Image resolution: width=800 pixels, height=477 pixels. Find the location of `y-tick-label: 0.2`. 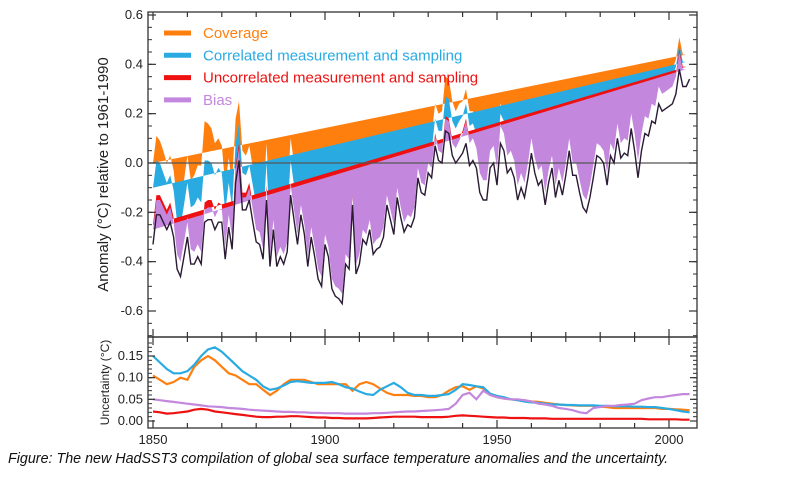

y-tick-label: 0.2 is located at coordinates (134, 113).